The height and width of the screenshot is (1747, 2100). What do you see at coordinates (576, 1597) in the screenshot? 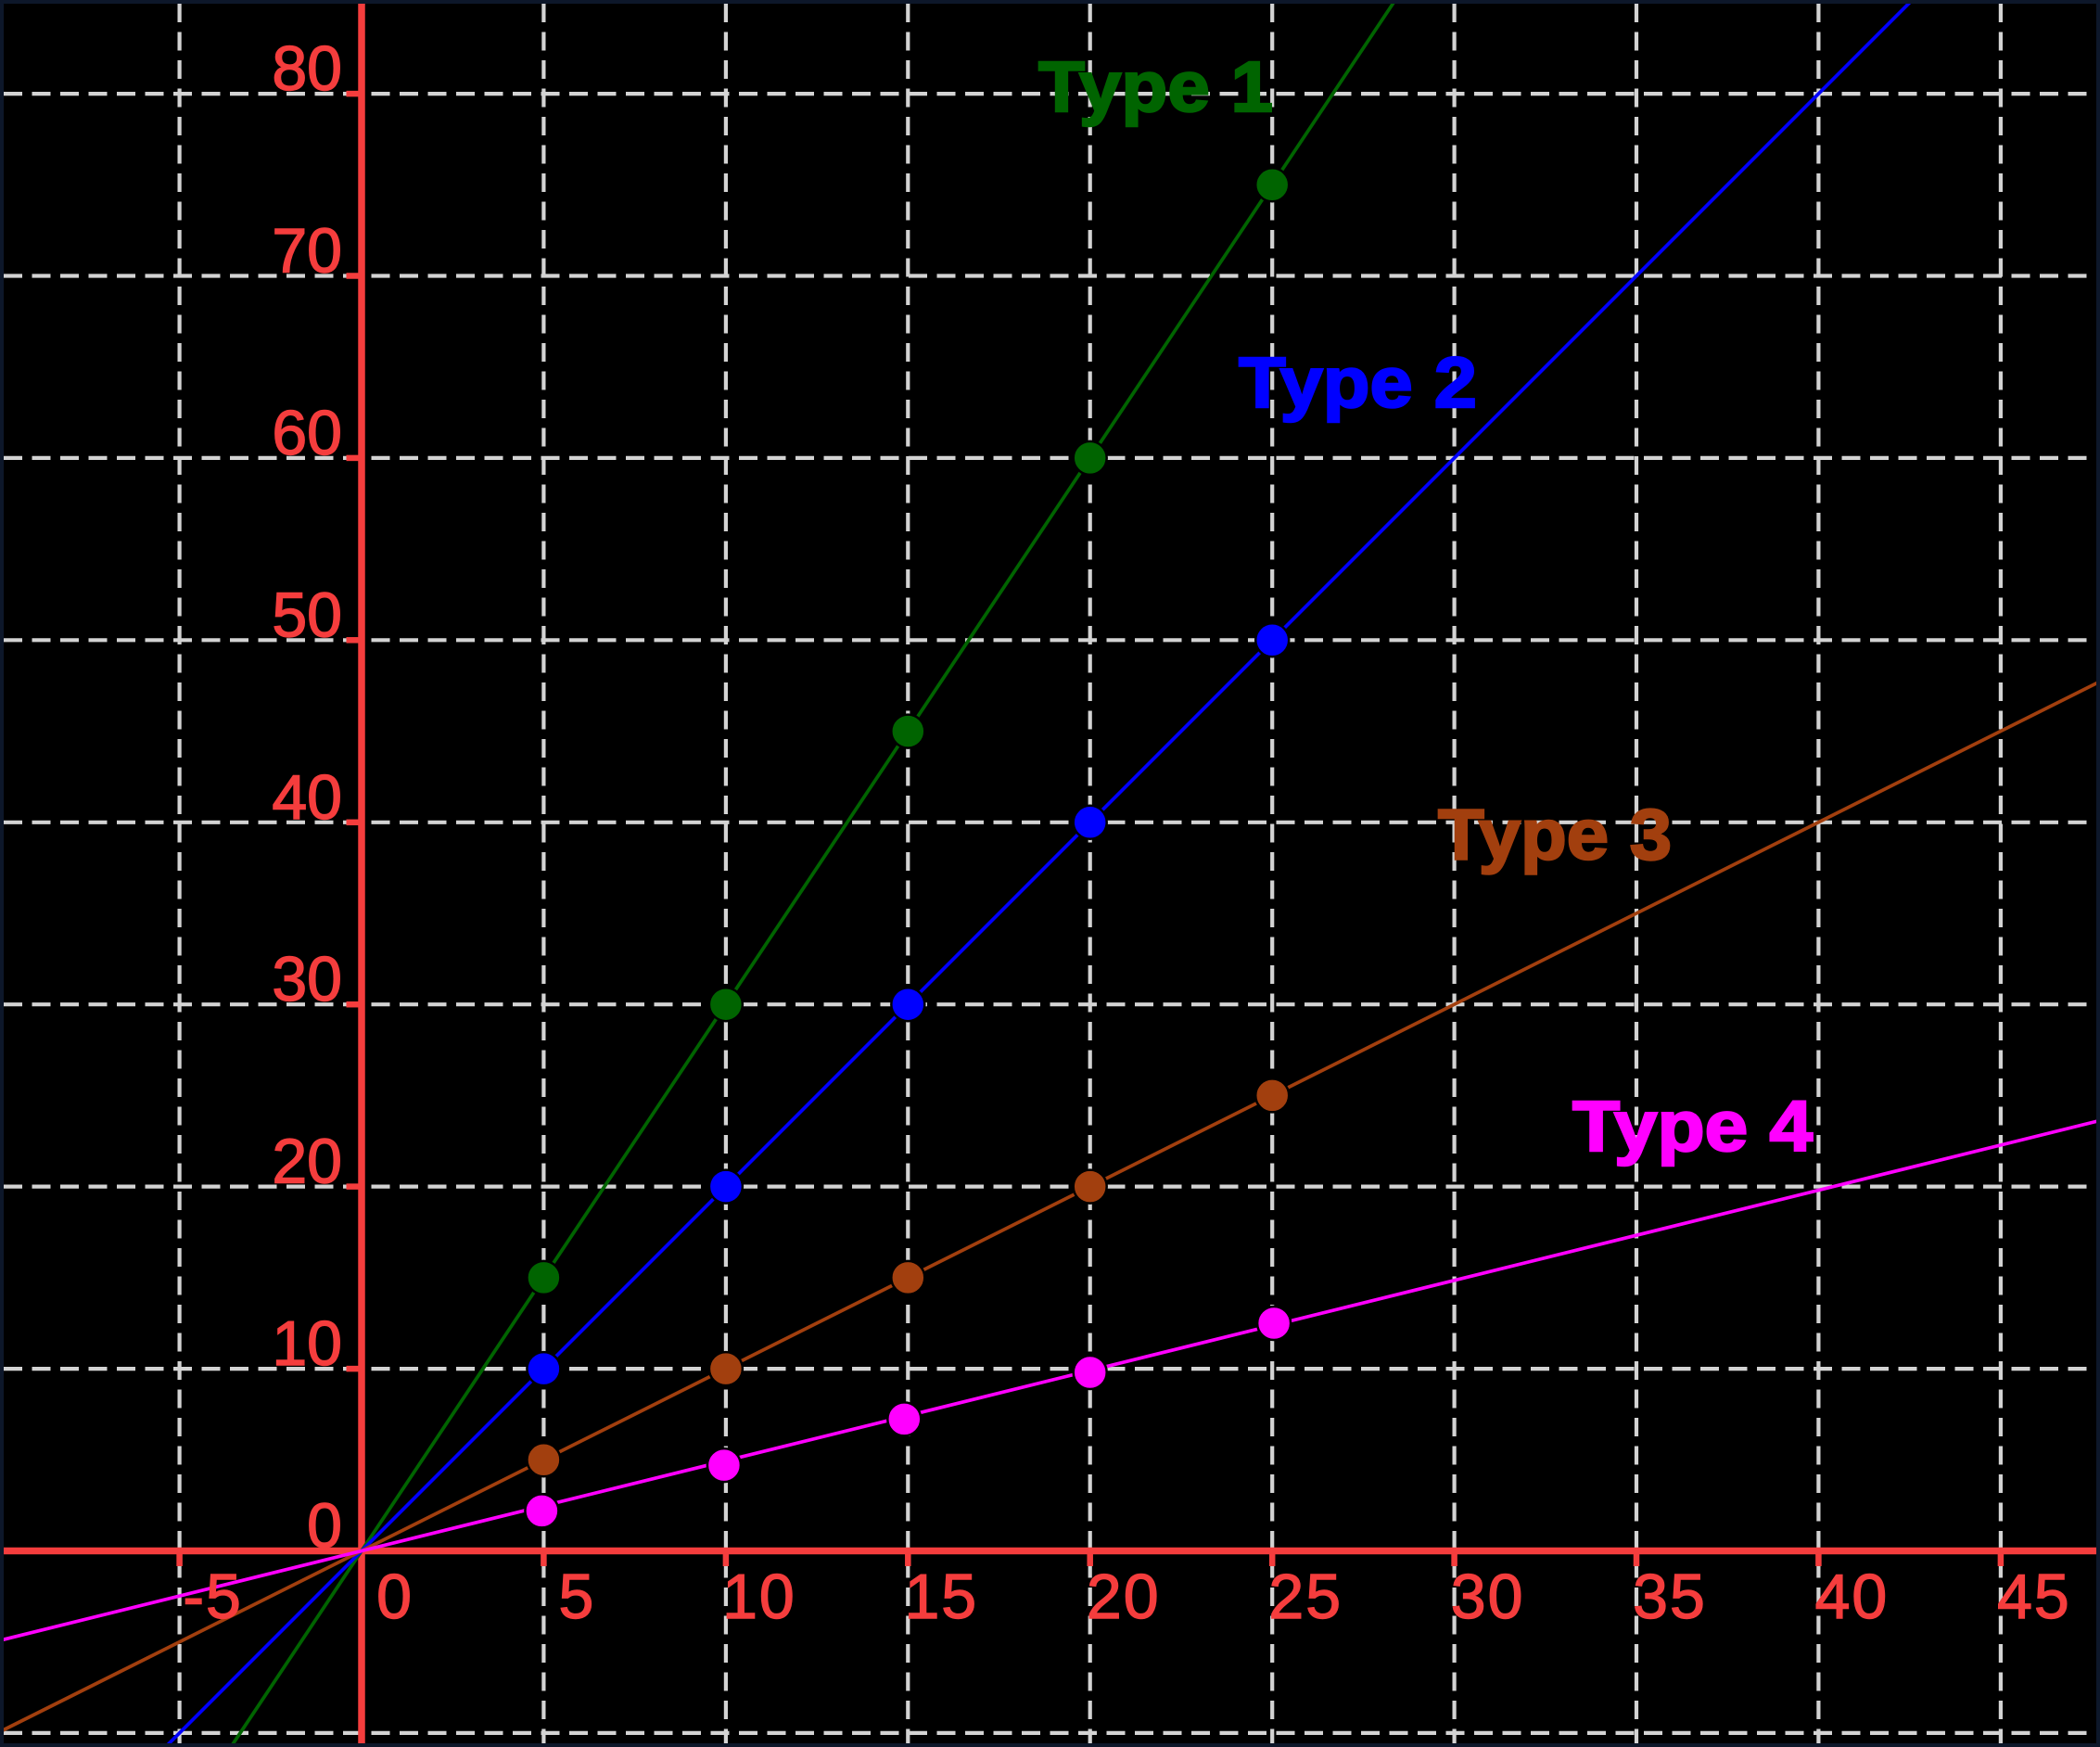
I see `svg-text: 5` at bounding box center [576, 1597].